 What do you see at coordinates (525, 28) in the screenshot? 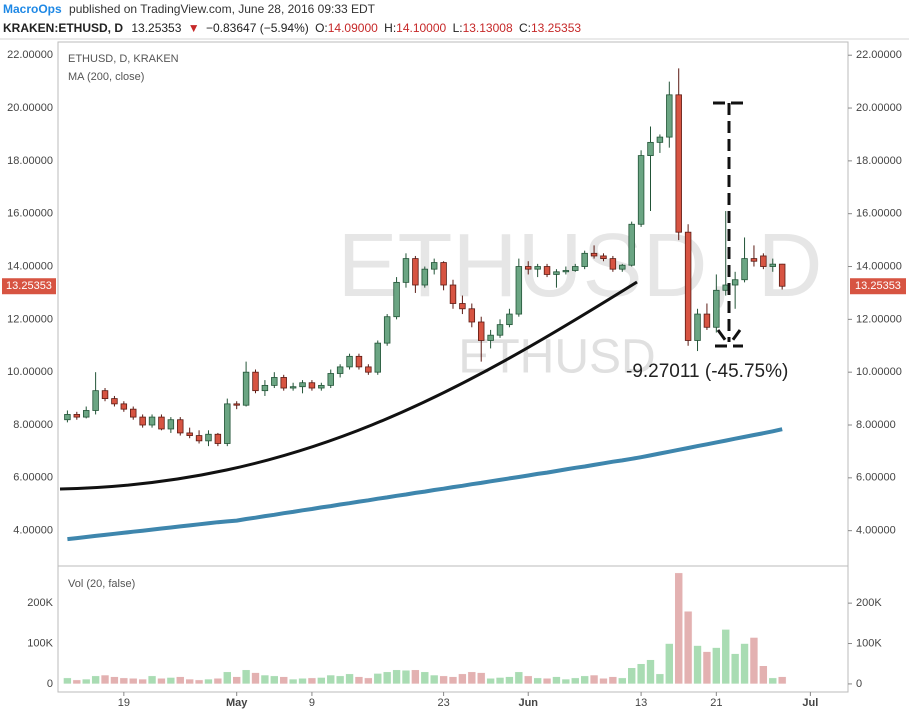
I see `ohlc-key: C:` at bounding box center [525, 28].